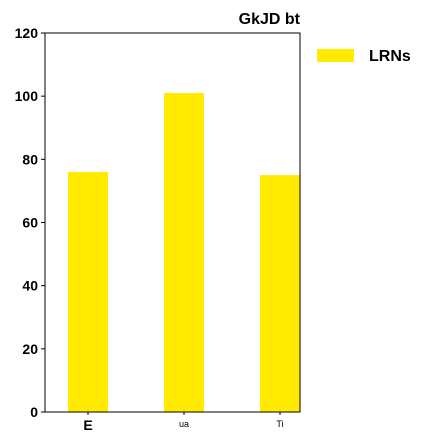  What do you see at coordinates (30, 286) in the screenshot?
I see `y-tick-label: 40` at bounding box center [30, 286].